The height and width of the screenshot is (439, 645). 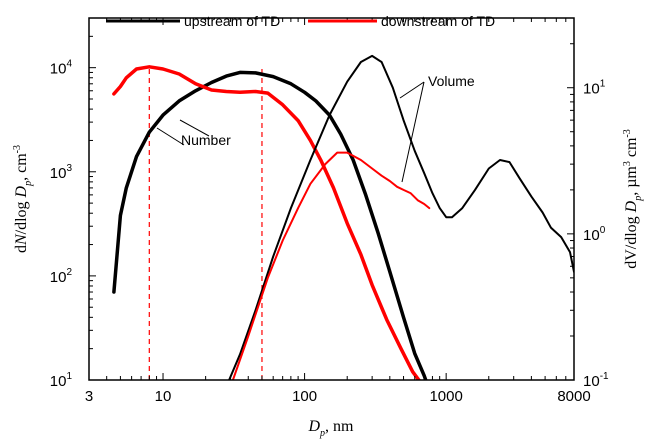 What do you see at coordinates (304, 396) in the screenshot?
I see `x-tick-label: 100` at bounding box center [304, 396].